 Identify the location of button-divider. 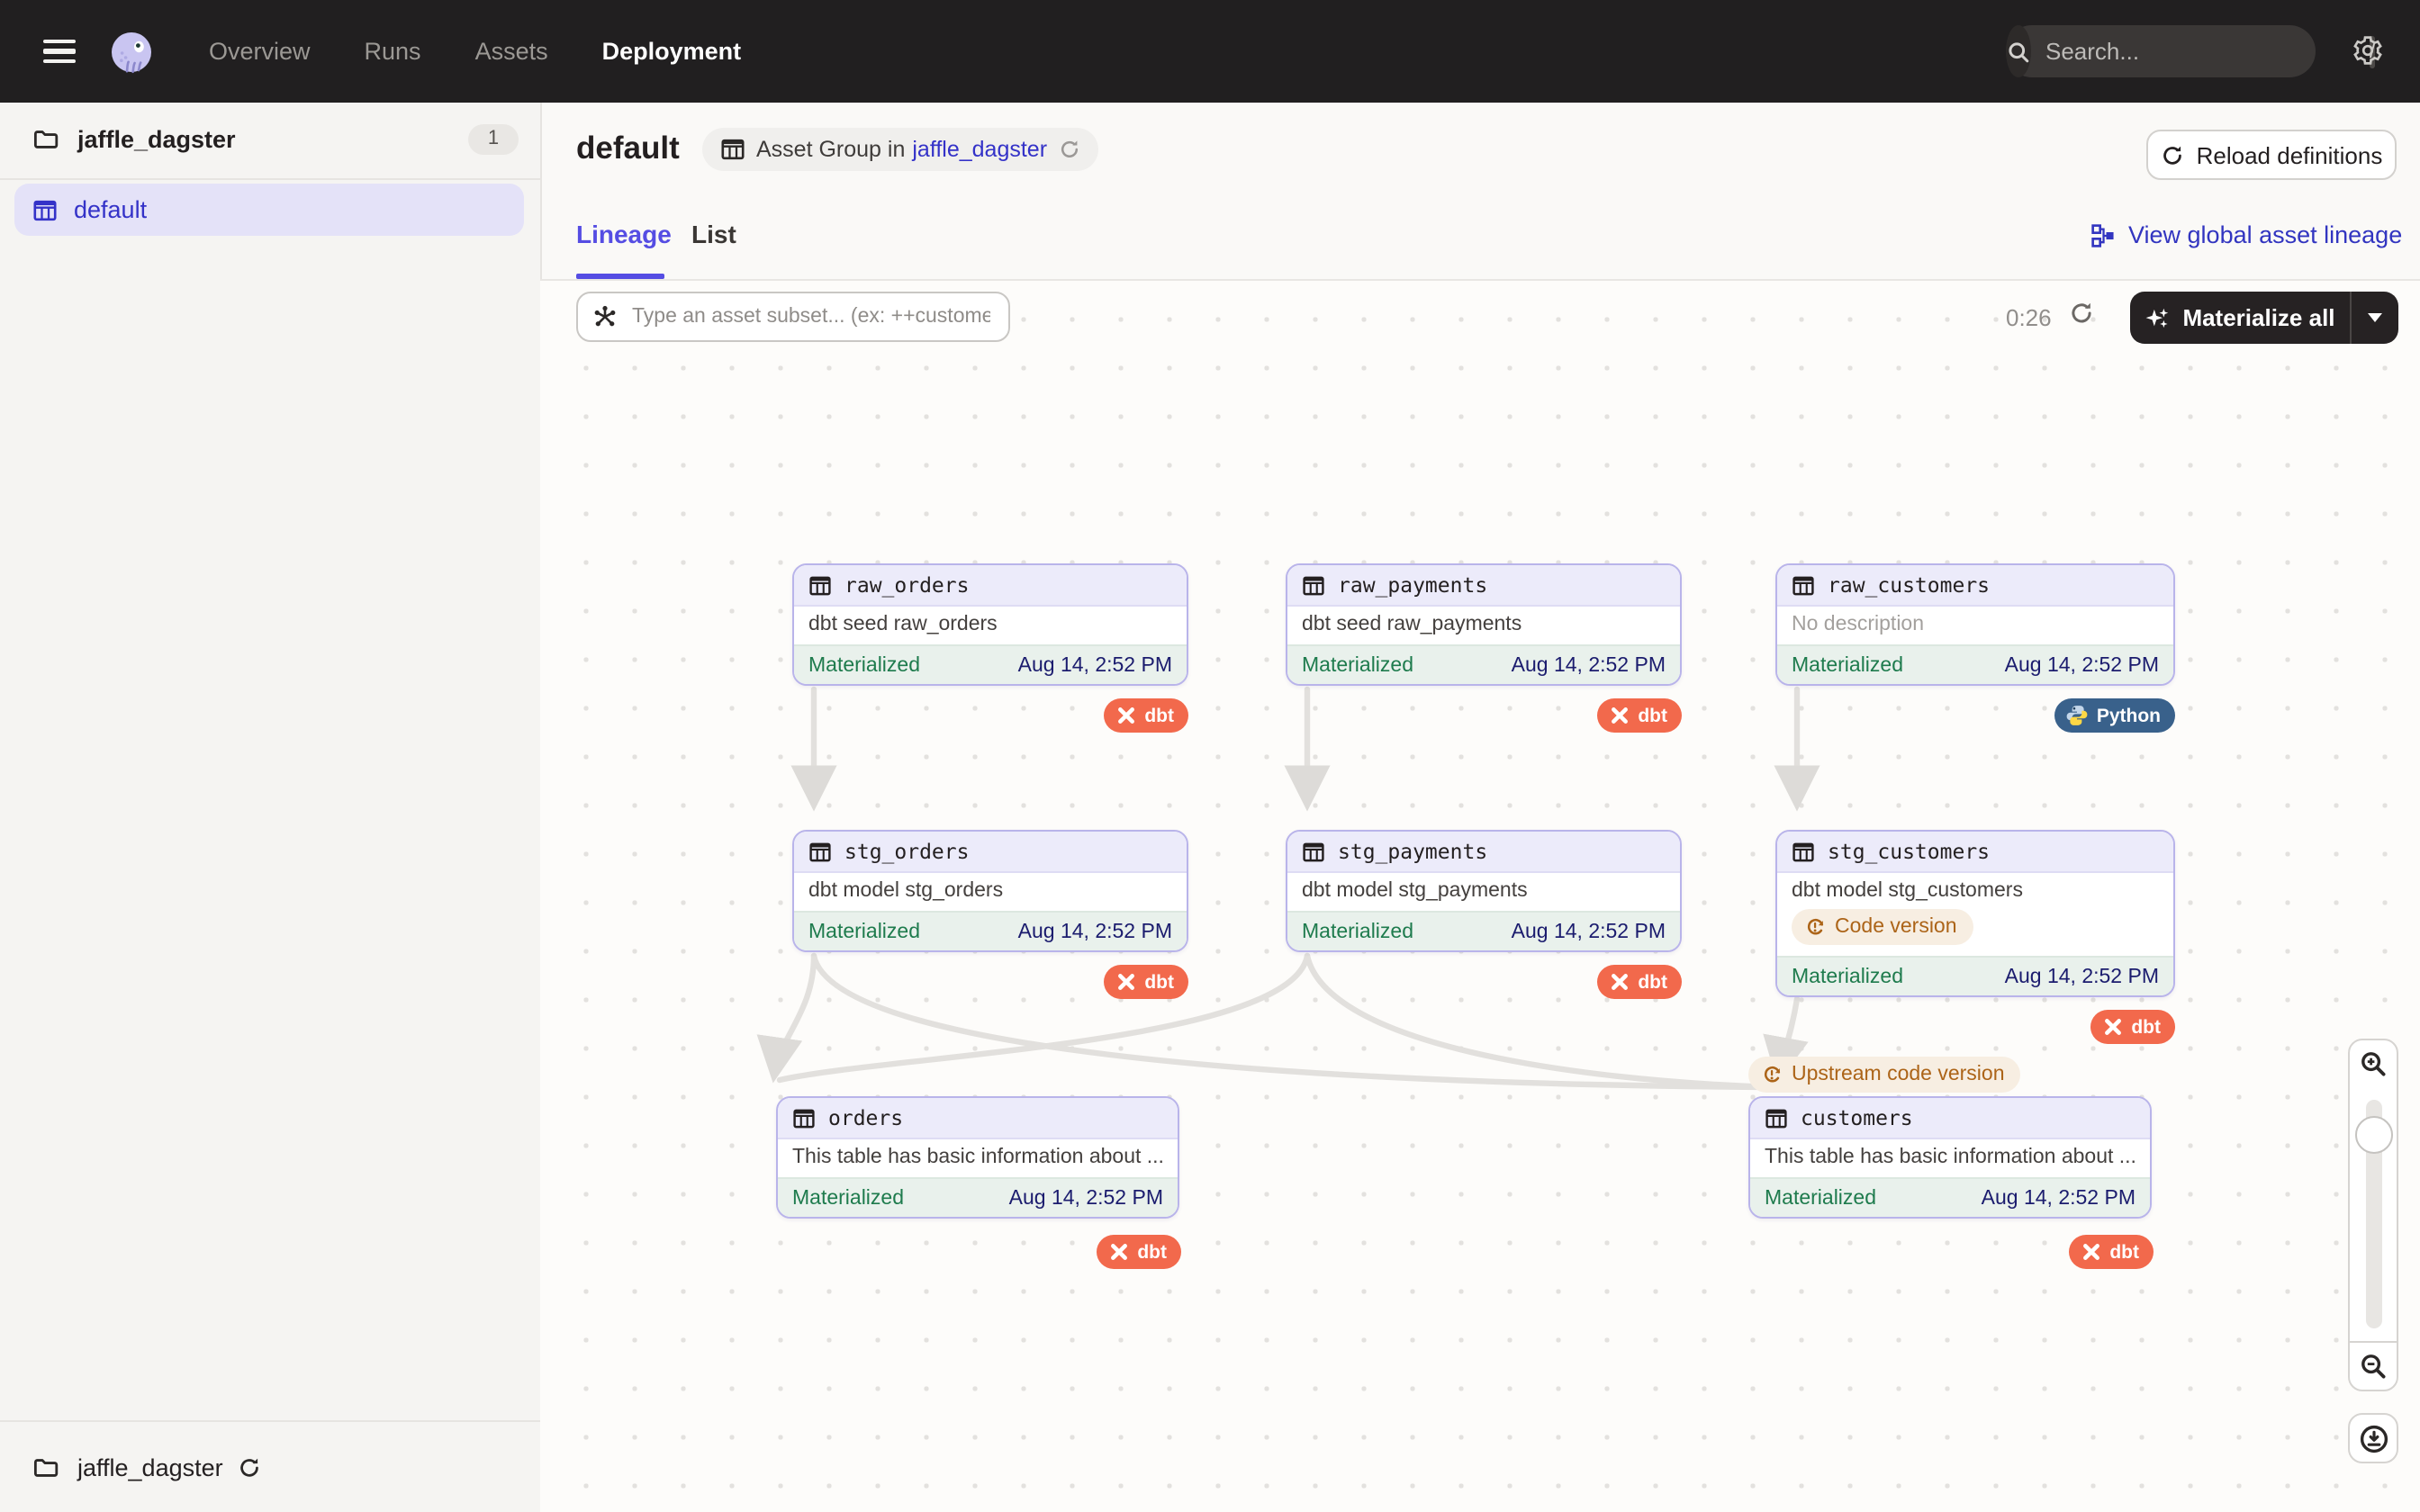
(2351, 318).